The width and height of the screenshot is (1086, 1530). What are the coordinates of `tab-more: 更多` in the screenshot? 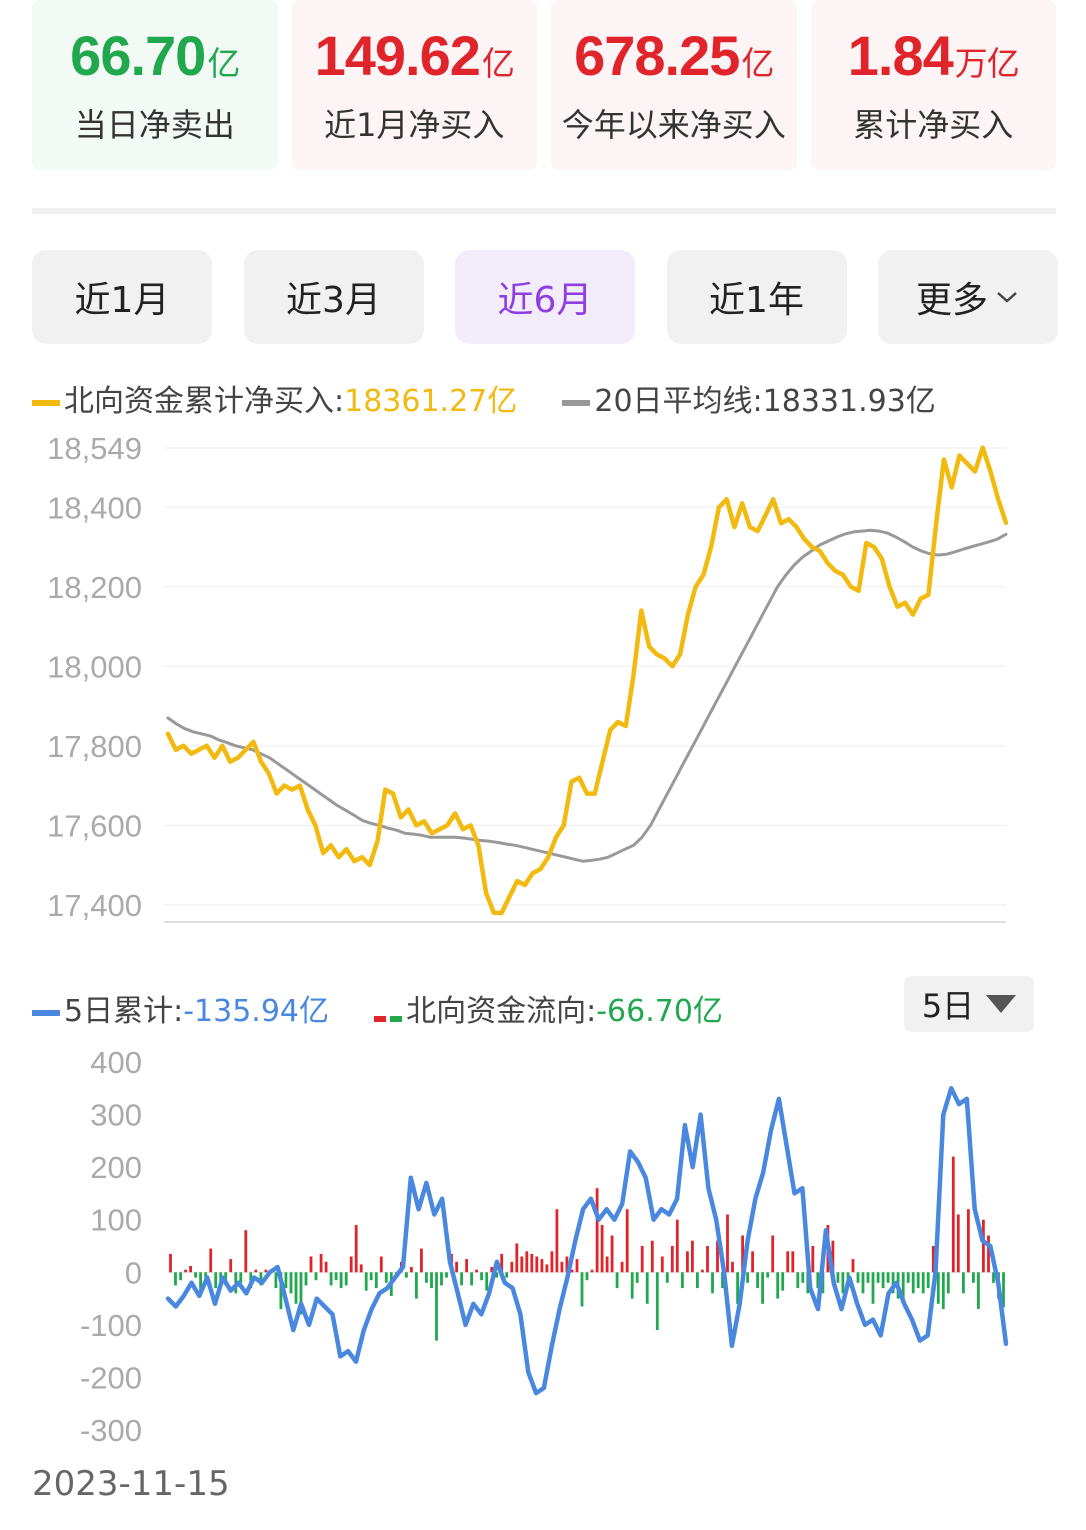 It's located at (968, 297).